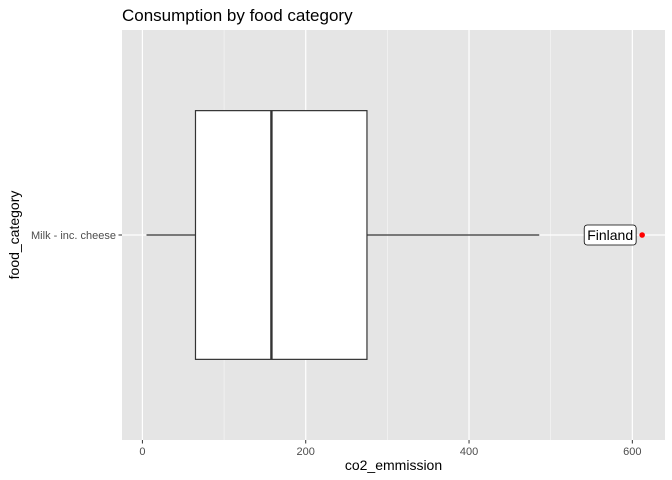  I want to click on data-point, so click(642, 235).